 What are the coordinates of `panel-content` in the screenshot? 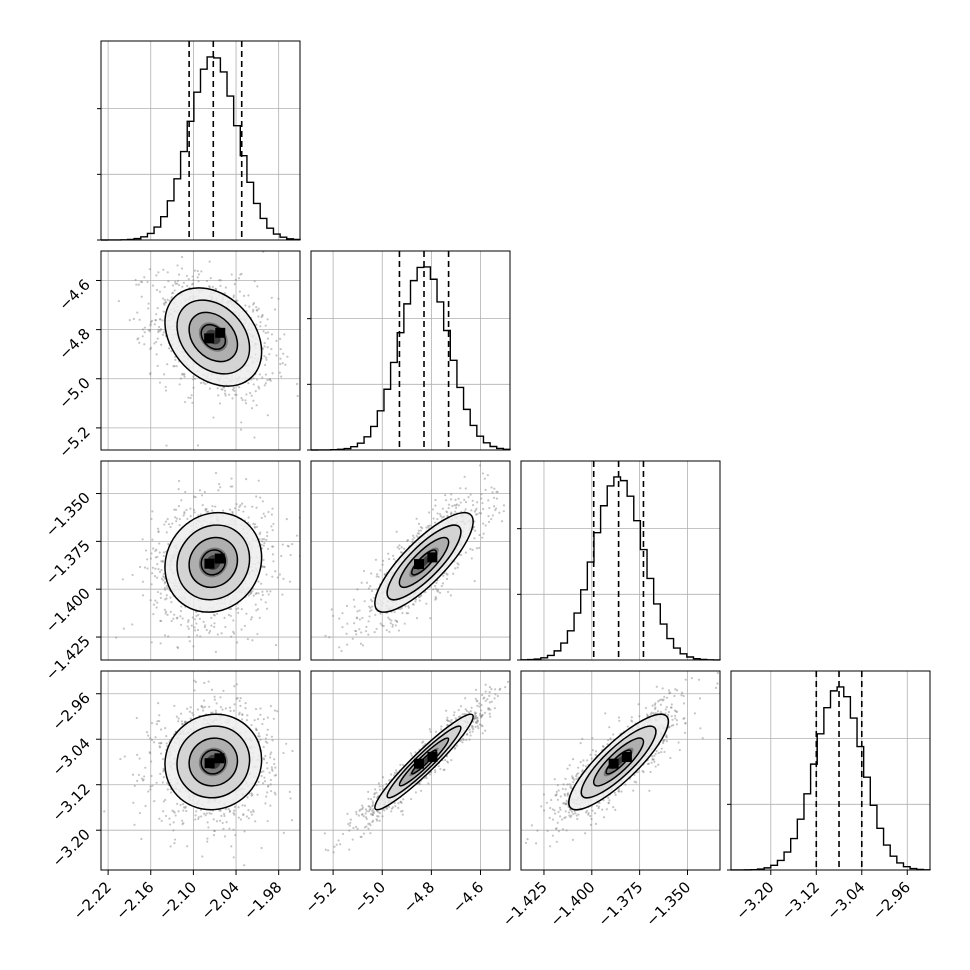 It's located at (200, 350).